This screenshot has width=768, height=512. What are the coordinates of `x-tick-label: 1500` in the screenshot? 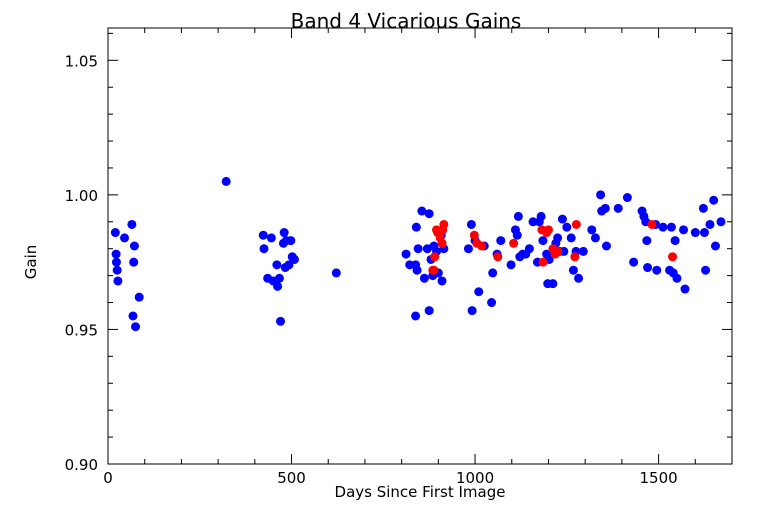 It's located at (658, 478).